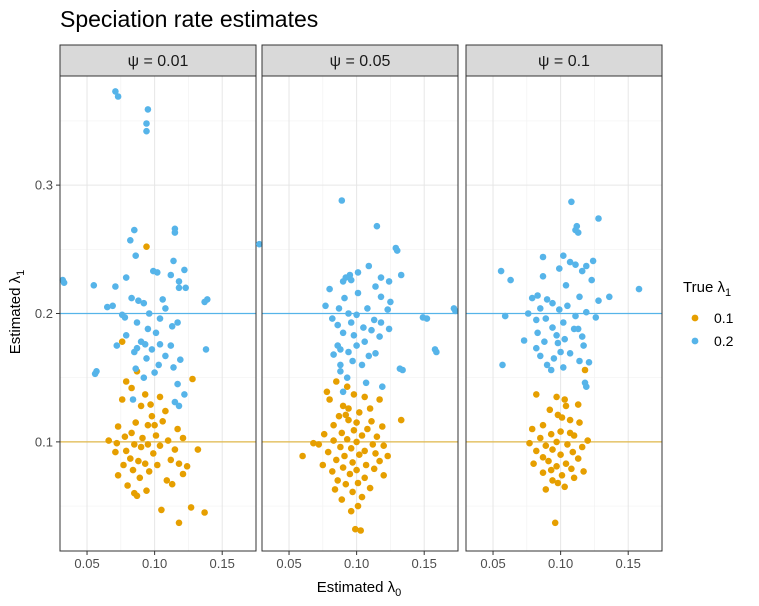  I want to click on legend-title-main: True λ, so click(704, 287).